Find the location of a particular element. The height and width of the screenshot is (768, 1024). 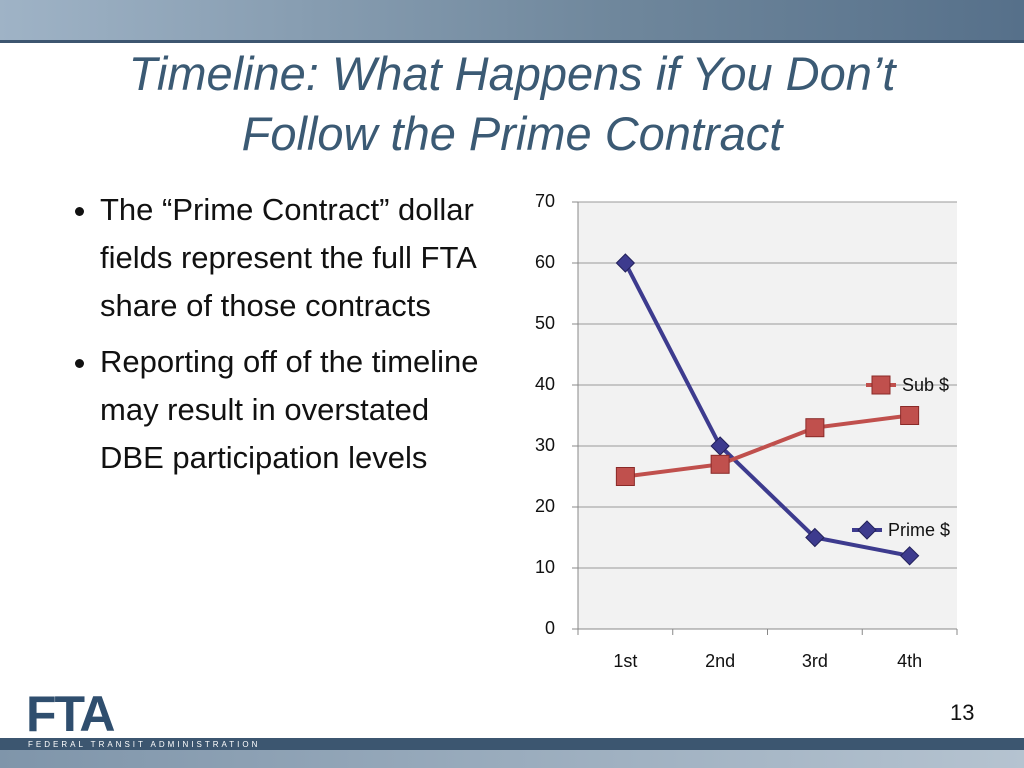

logo: FTA is located at coordinates (70, 714).